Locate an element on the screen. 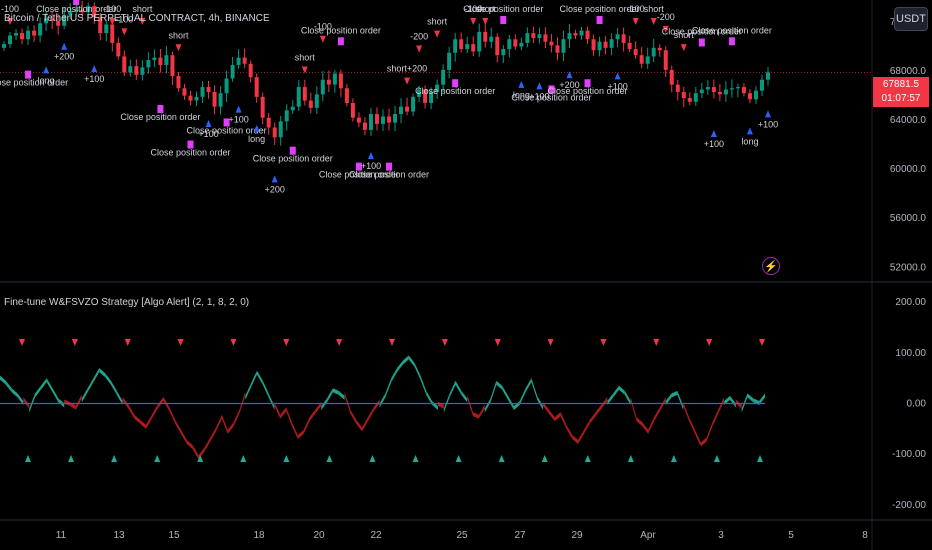 The height and width of the screenshot is (550, 932). strategy-annotation-label: short is located at coordinates (178, 35).